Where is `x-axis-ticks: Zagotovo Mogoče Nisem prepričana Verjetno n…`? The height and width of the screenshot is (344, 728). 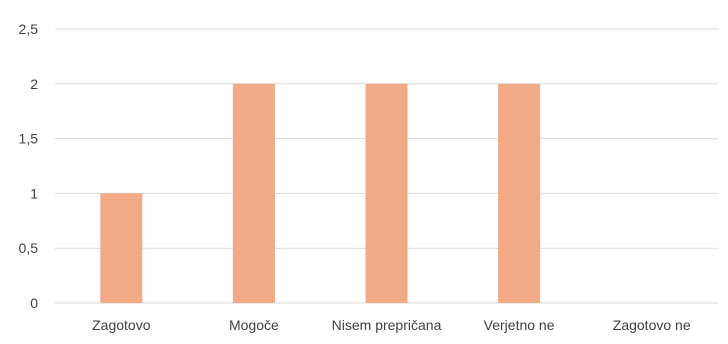
x-axis-ticks: Zagotovo Mogoče Nisem prepričana Verjetno n… is located at coordinates (391, 325).